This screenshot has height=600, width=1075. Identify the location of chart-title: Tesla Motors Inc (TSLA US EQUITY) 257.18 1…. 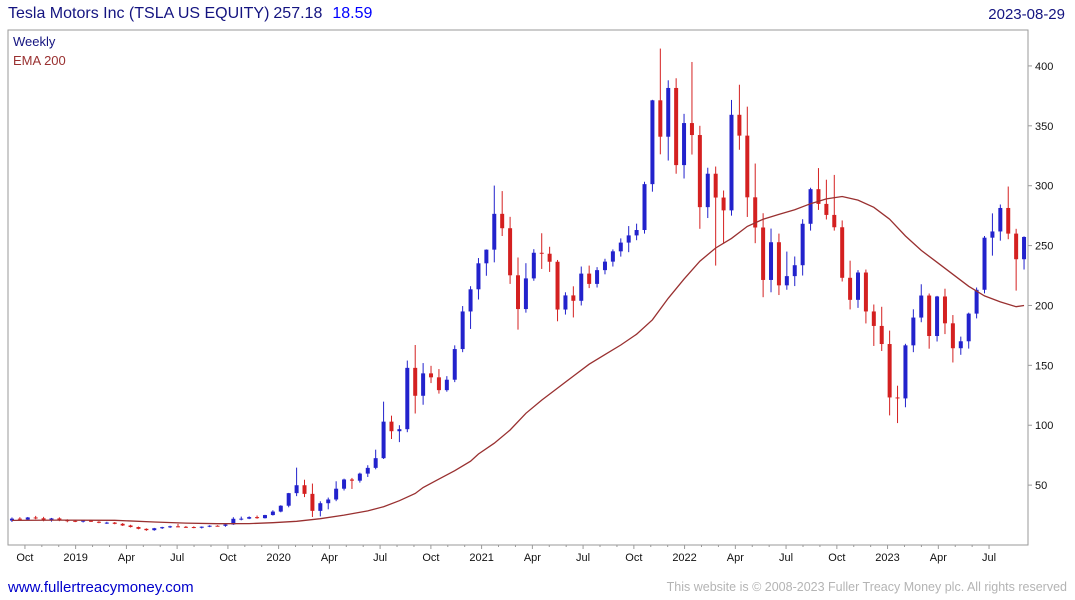
(190, 14).